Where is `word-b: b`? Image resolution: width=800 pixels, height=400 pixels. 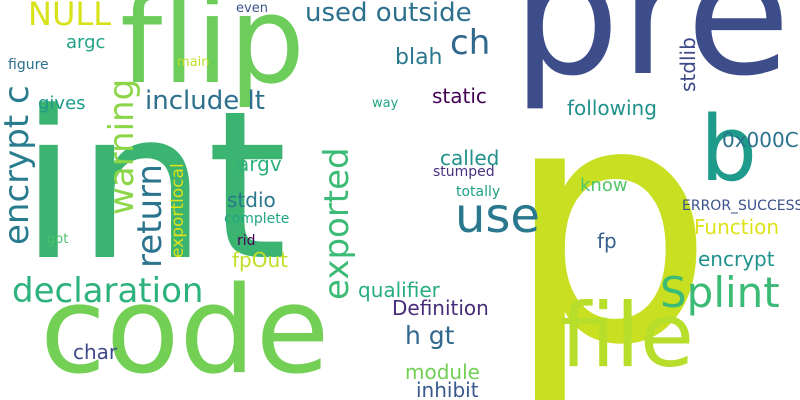 word-b: b is located at coordinates (729, 149).